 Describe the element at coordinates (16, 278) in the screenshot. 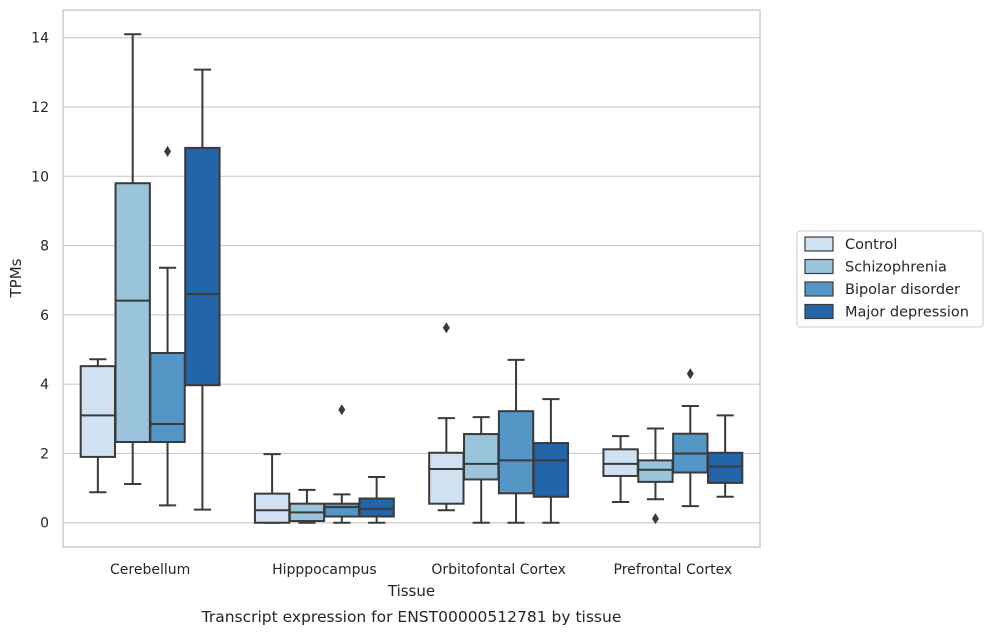

I see `y-axis-label: TPMs` at that location.